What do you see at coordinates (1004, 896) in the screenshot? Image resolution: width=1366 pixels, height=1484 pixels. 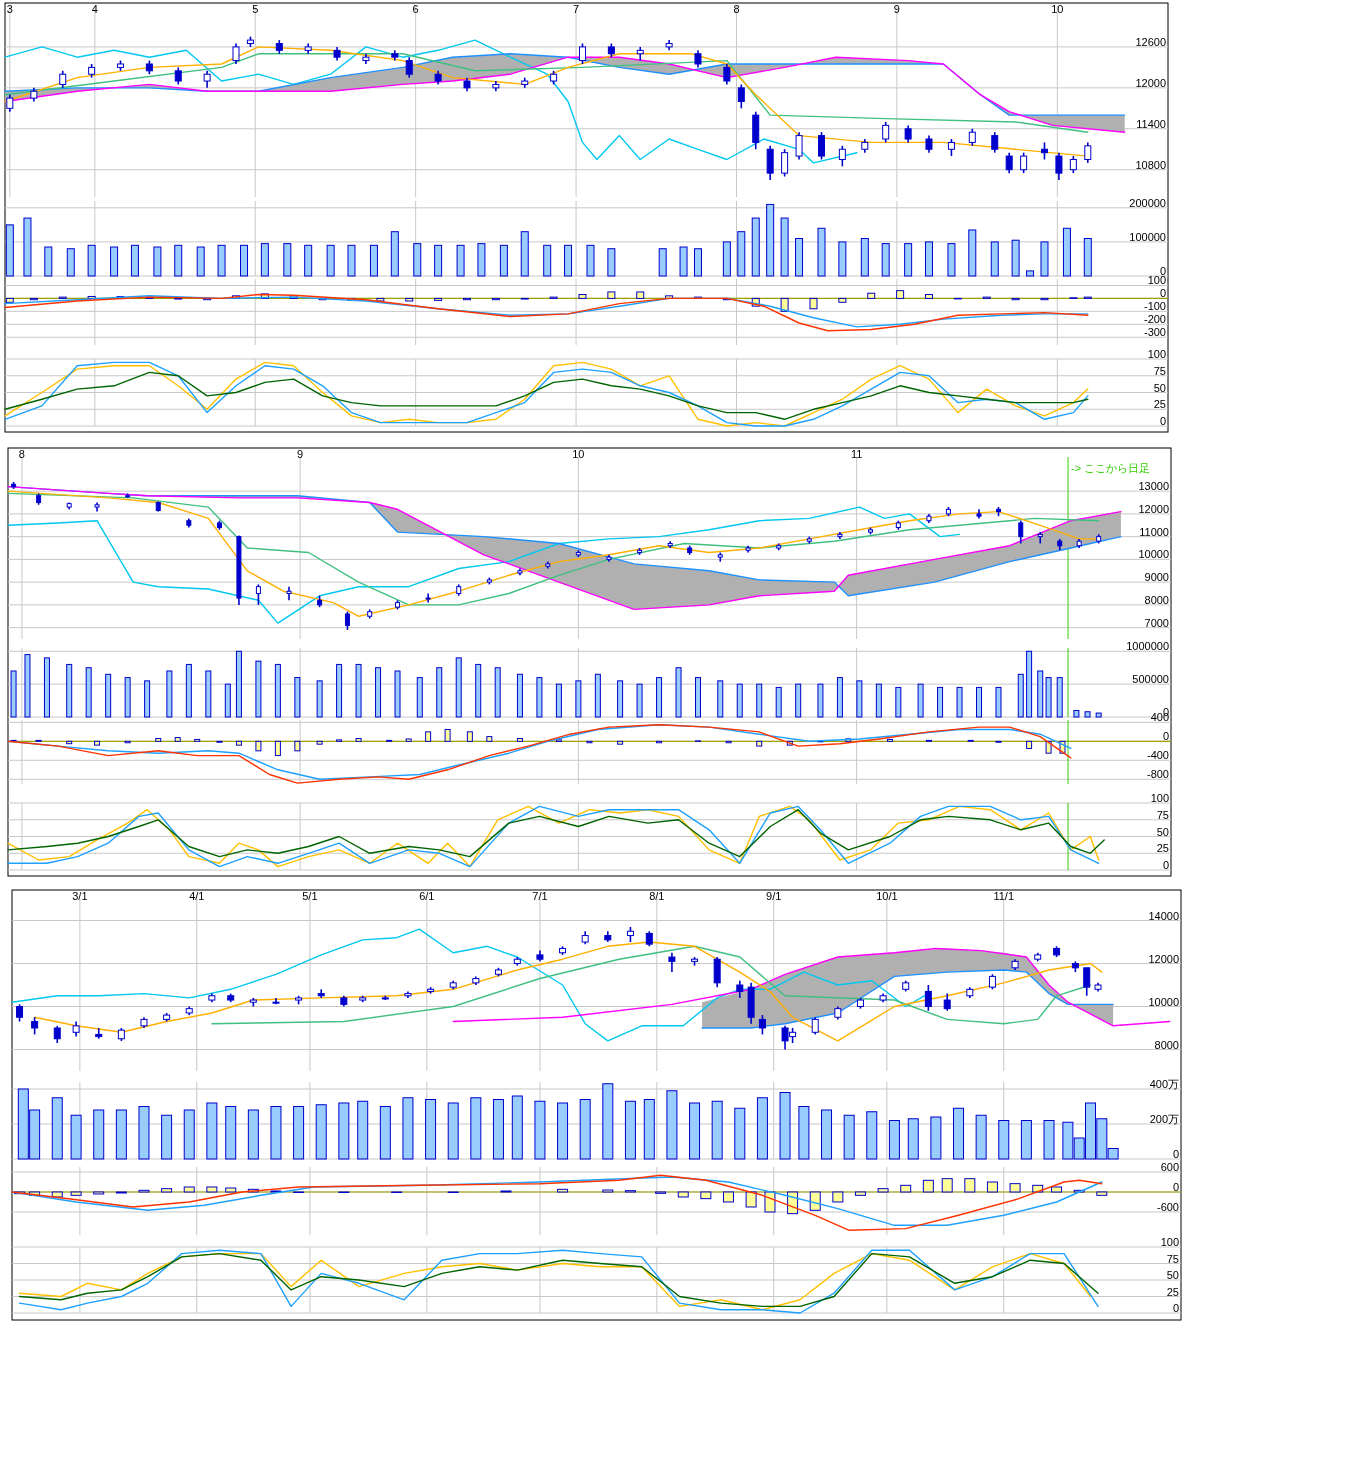 I see `x-tick-label: 11/1` at bounding box center [1004, 896].